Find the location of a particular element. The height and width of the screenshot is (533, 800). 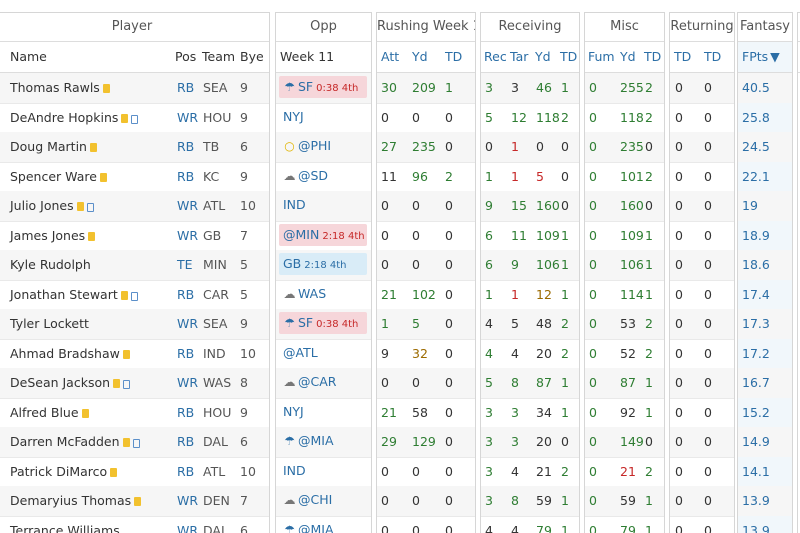

opponent-link: ☁ @CAR is located at coordinates (309, 382).